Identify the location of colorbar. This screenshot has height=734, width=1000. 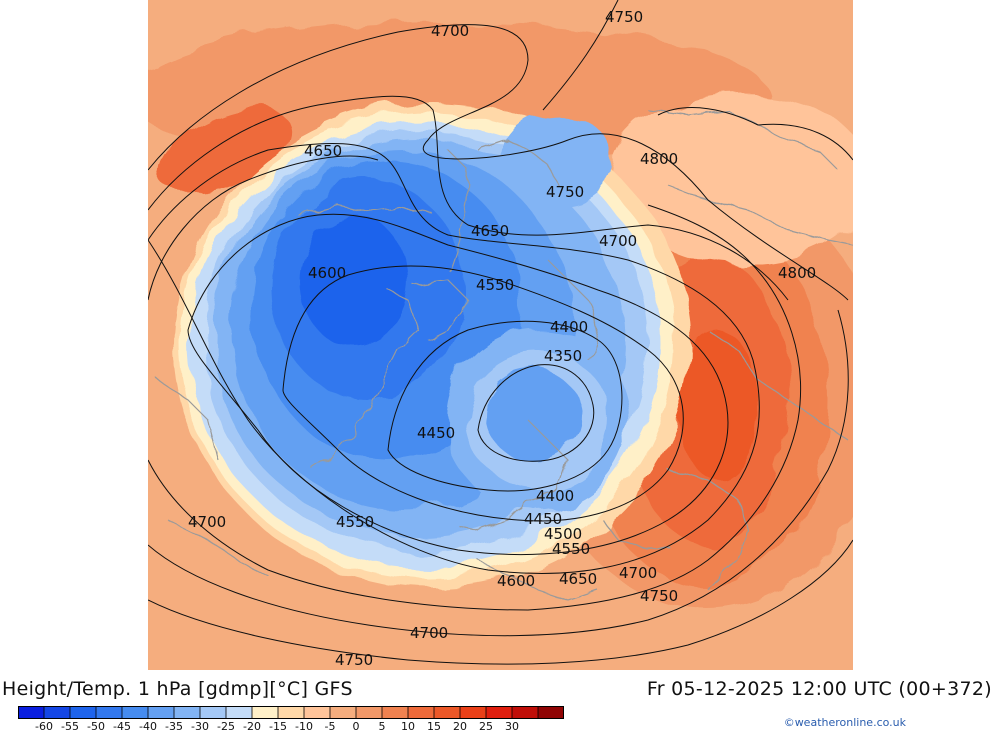
(291, 712).